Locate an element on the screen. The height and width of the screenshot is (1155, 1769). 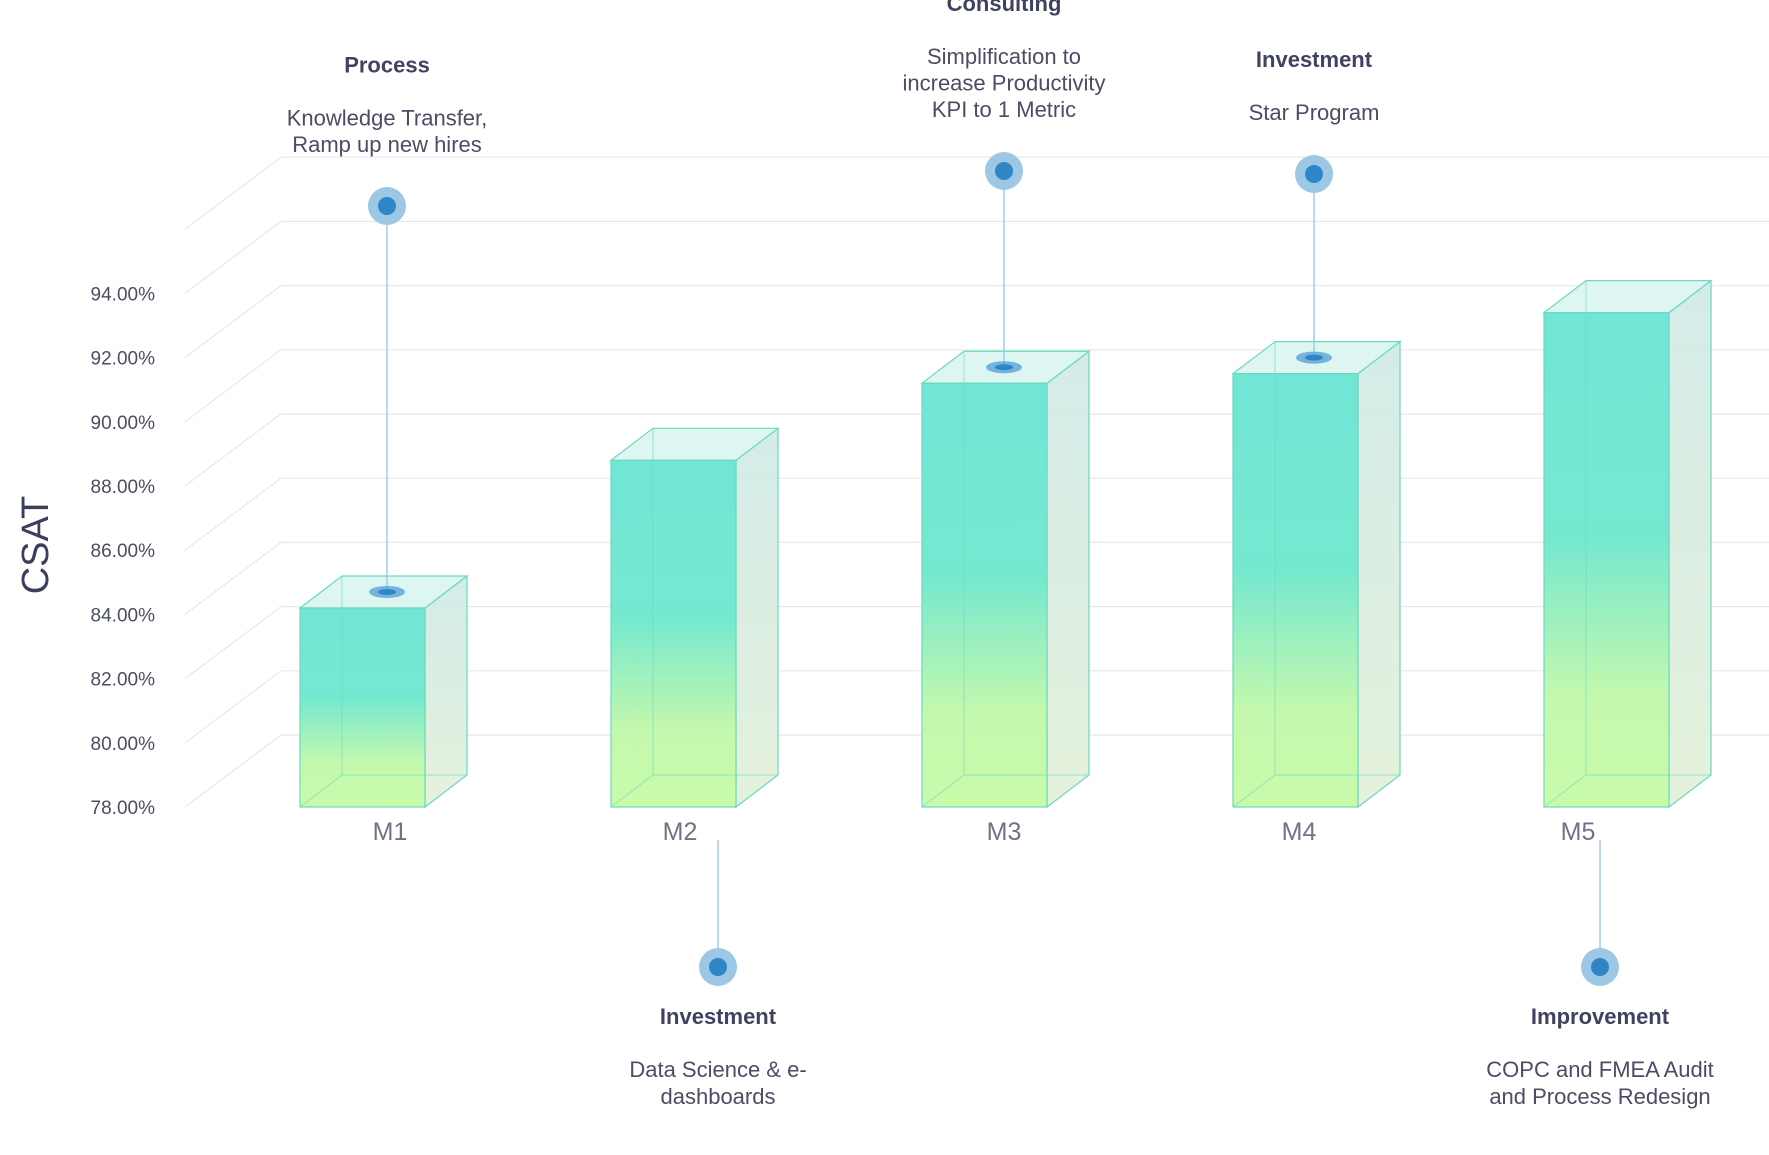
y-tick-label: 86.00% is located at coordinates (123, 551).